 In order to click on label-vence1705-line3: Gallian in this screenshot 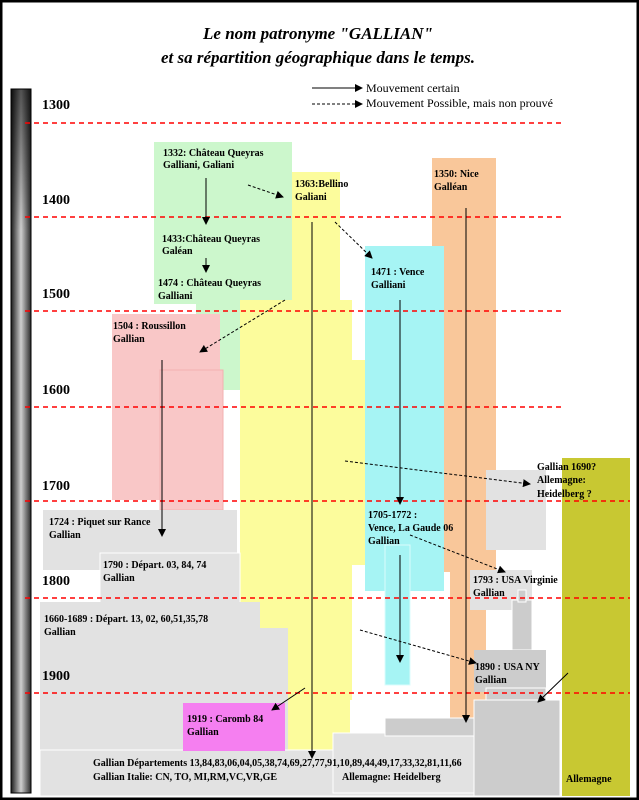, I will do `click(384, 541)`.